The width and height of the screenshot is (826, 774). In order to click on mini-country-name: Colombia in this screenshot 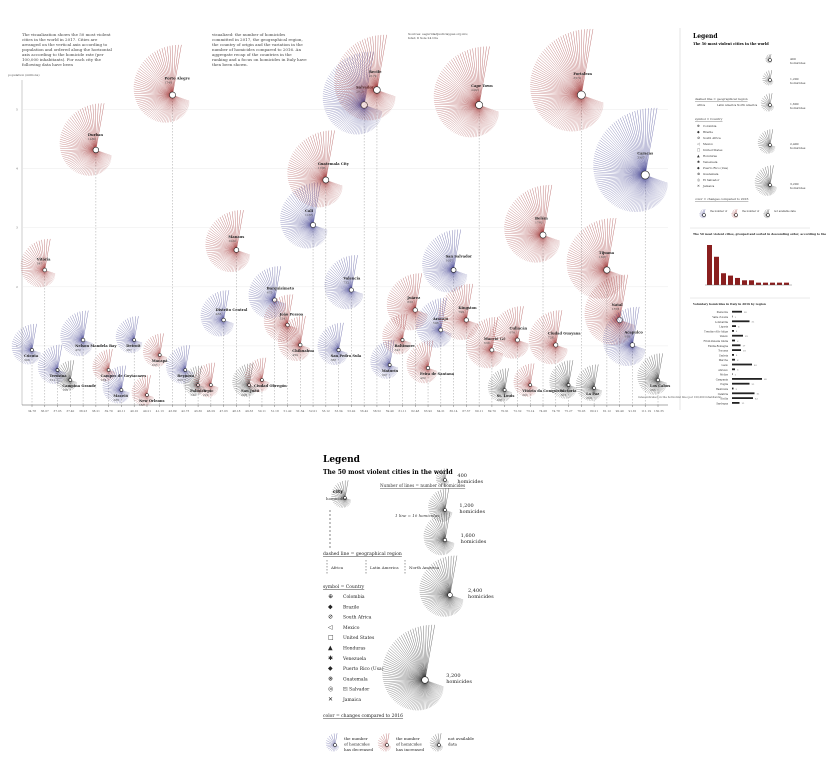, I will do `click(710, 126)`.